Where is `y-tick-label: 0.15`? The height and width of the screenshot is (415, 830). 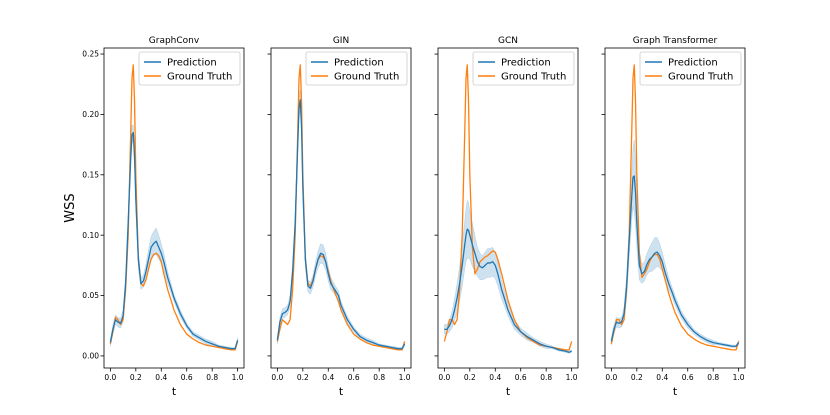 y-tick-label: 0.15 is located at coordinates (90, 174).